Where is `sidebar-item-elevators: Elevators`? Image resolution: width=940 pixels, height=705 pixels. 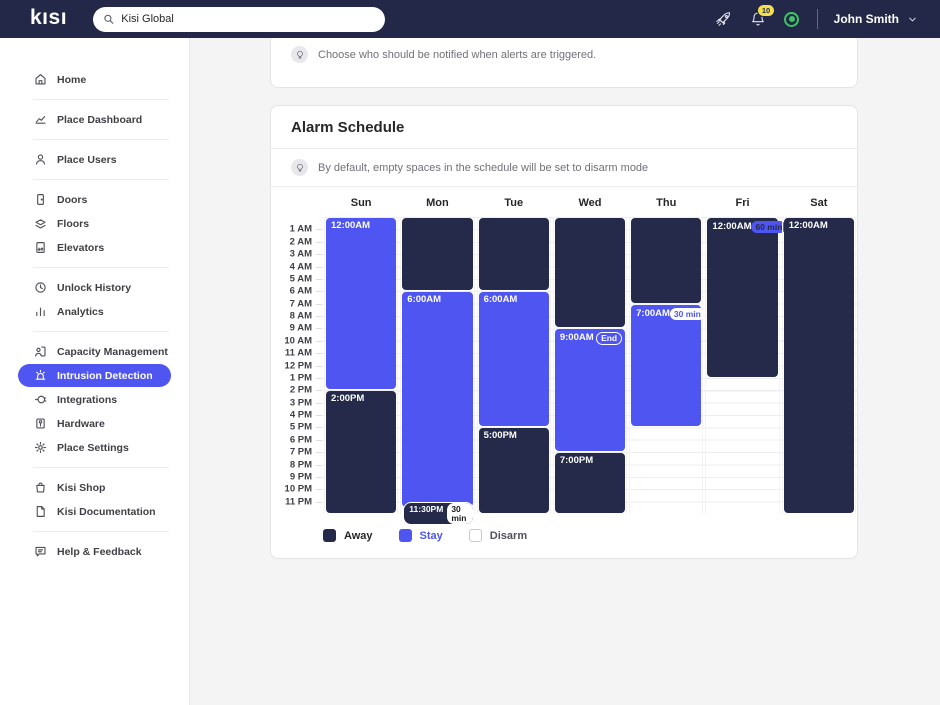
sidebar-item-elevators: Elevators is located at coordinates (94, 247).